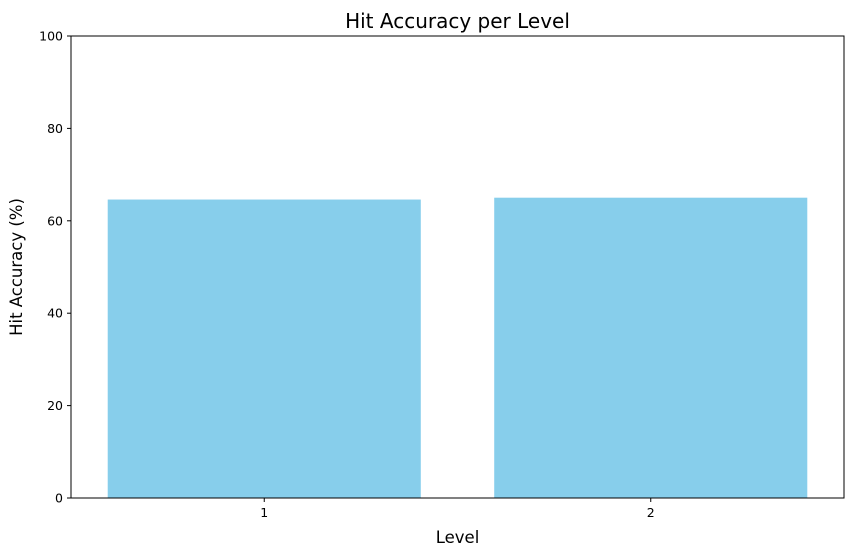 This screenshot has width=855, height=556. I want to click on y-tick-label: 60, so click(55, 220).